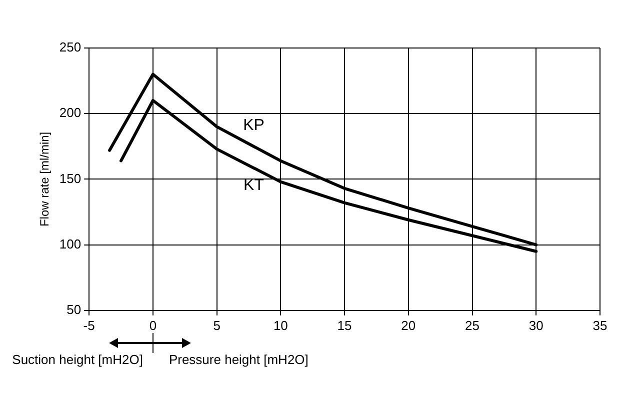 The width and height of the screenshot is (630, 407). I want to click on y-tick-label: 50, so click(74, 309).